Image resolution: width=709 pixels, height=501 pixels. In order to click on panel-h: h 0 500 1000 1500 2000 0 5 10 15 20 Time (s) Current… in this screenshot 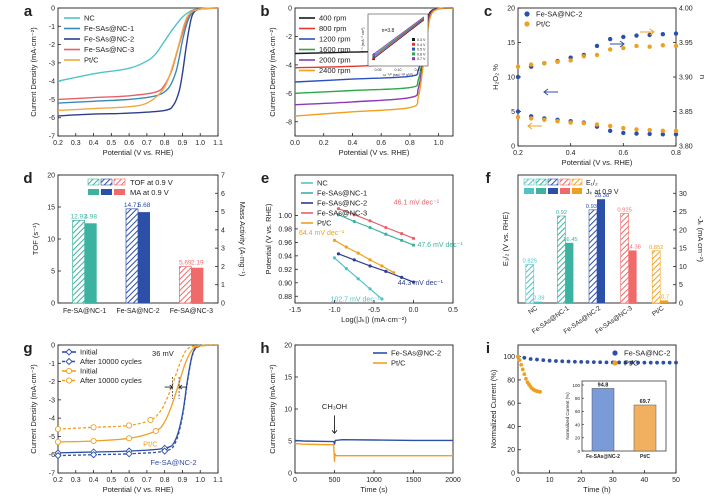, I will do `click(360, 417)`.